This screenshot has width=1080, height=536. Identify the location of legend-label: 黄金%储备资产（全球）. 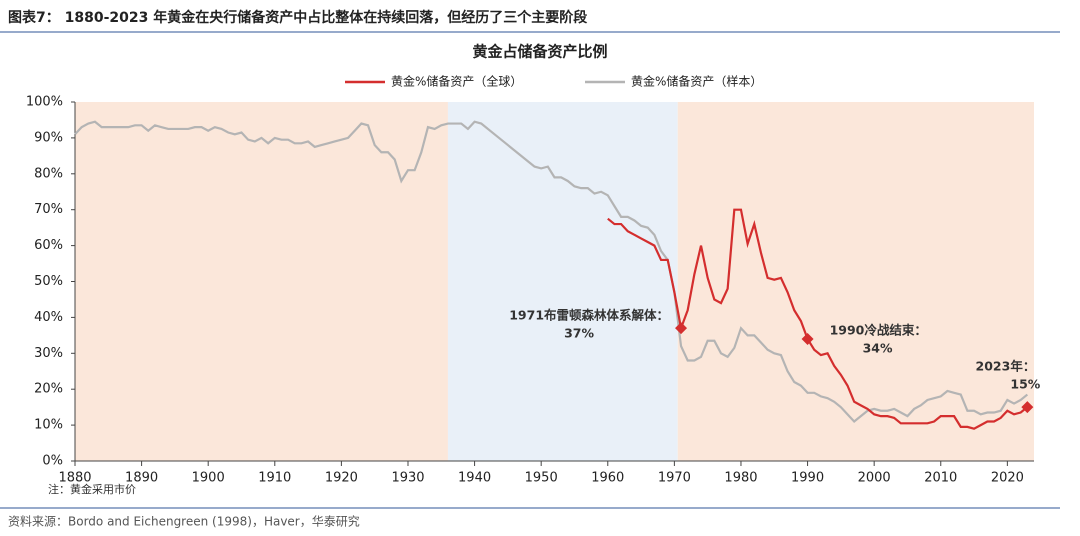
(456, 81).